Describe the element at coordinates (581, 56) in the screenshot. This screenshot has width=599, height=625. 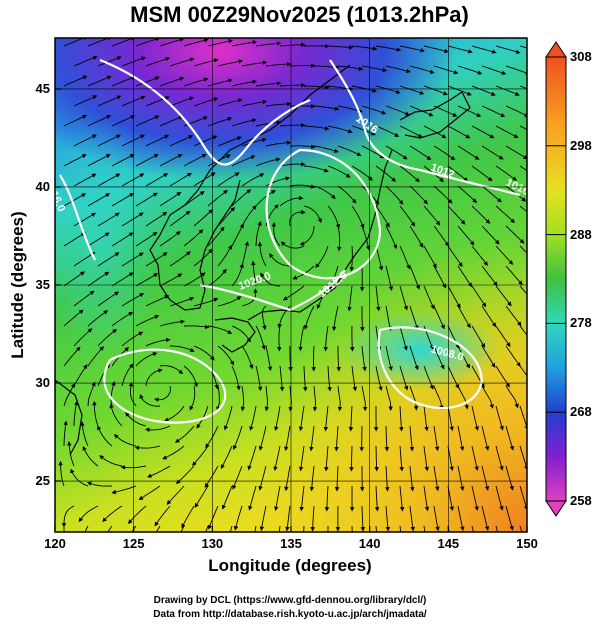
I see `colorbar-tick-label: 308` at that location.